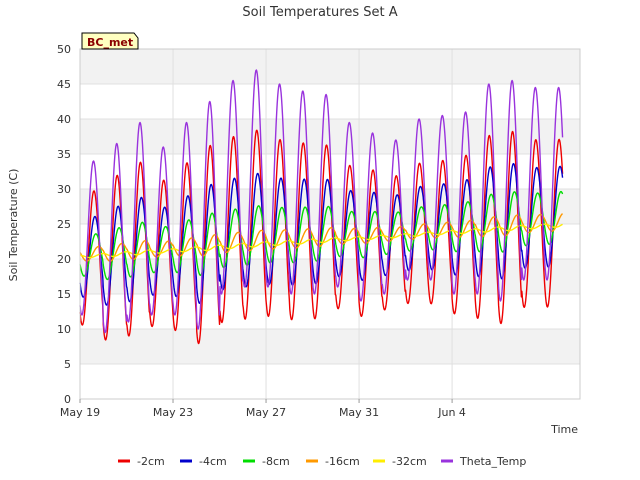  What do you see at coordinates (13, 225) in the screenshot?
I see `y-axis-label: Soil Temperature (C)` at bounding box center [13, 225].